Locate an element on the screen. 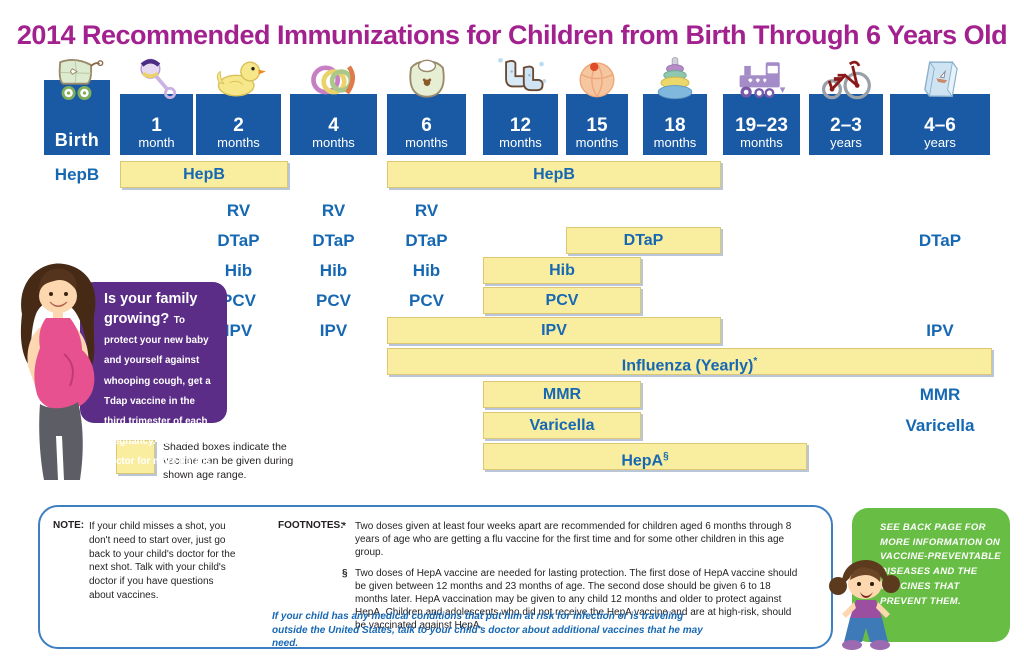  age-column-1m: 1 month is located at coordinates (156, 106).